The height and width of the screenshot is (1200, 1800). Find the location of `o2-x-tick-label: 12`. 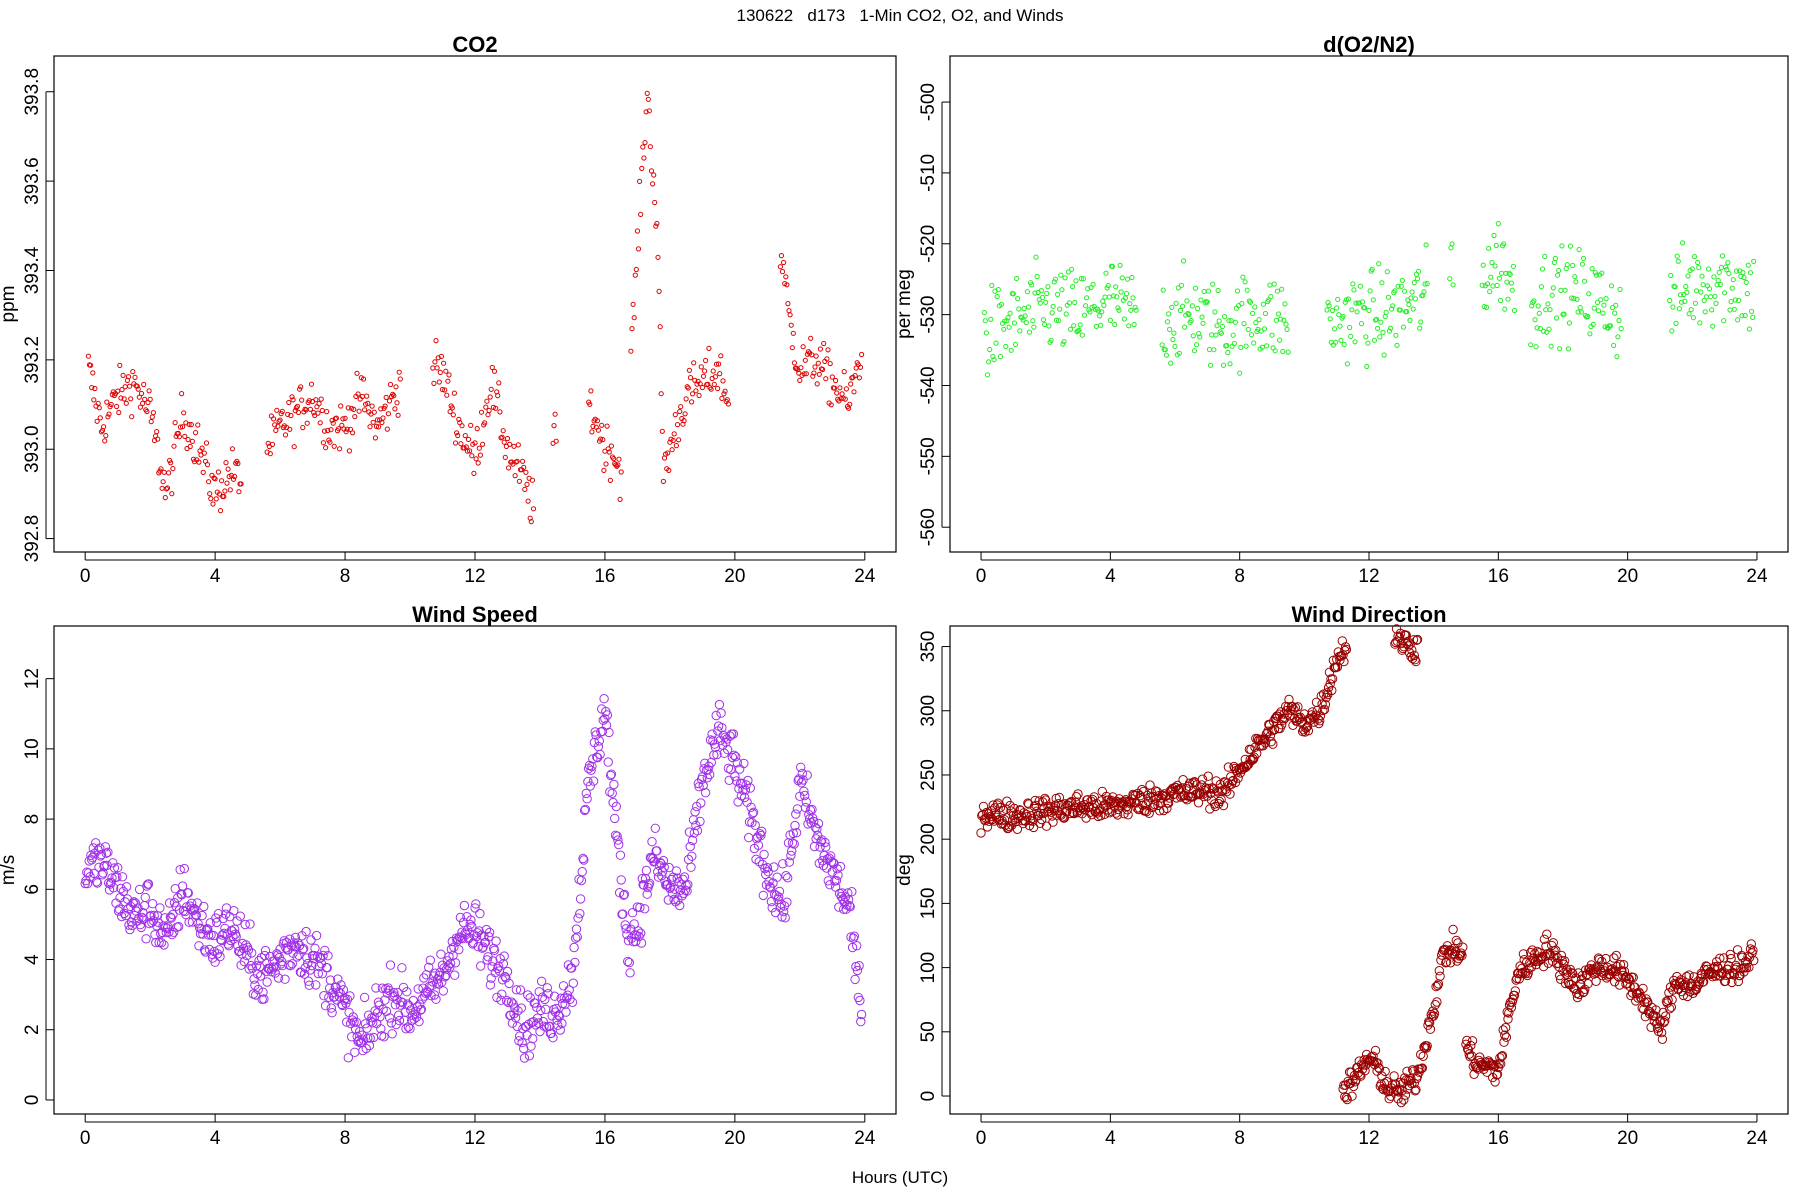

o2-x-tick-label: 12 is located at coordinates (1368, 576).